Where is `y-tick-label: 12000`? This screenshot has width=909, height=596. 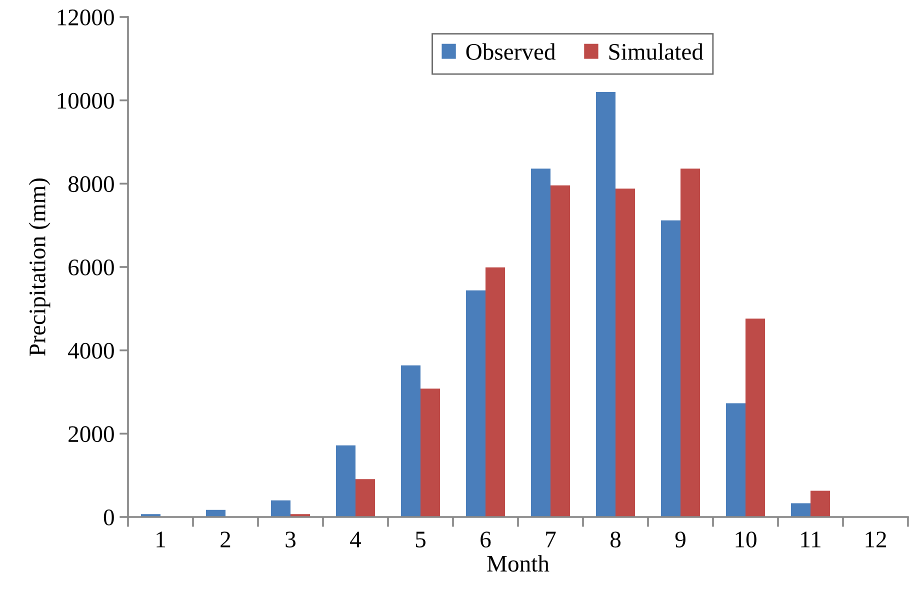 y-tick-label: 12000 is located at coordinates (86, 17).